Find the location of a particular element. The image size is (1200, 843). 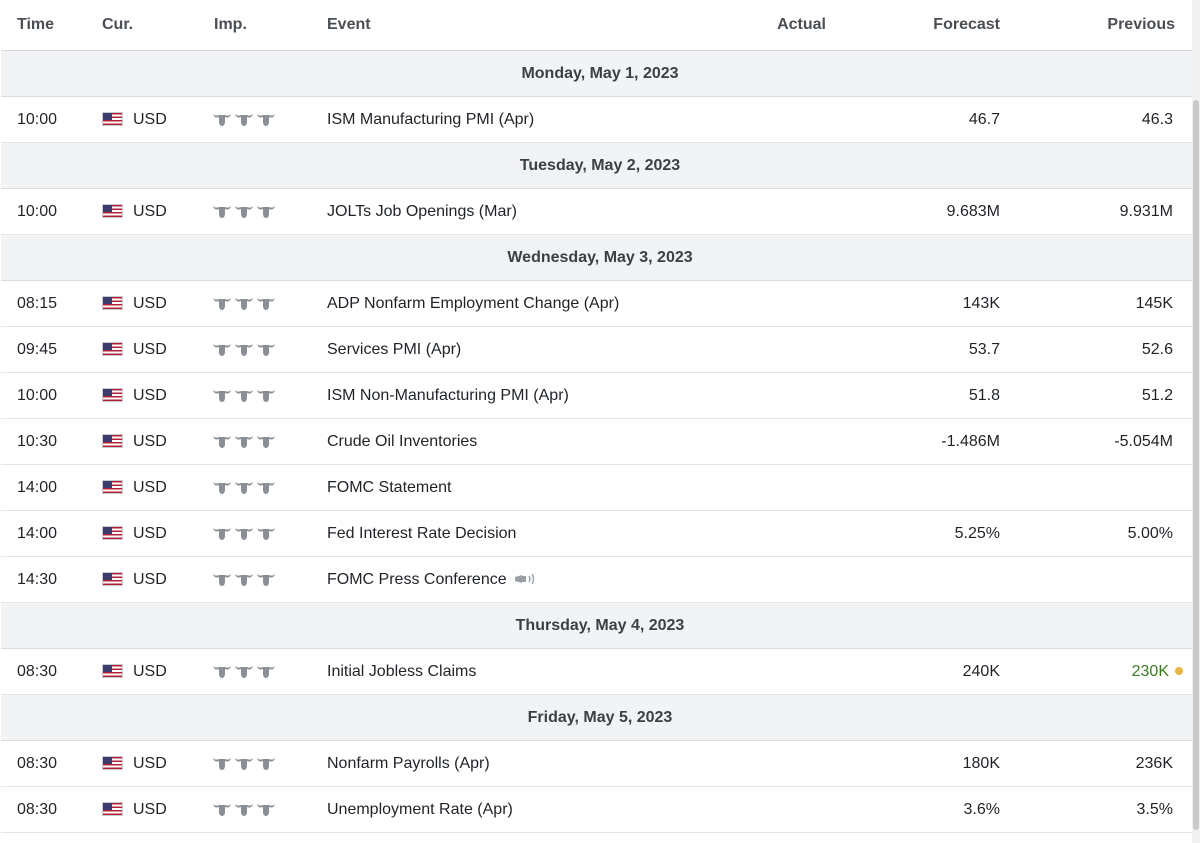

event-previous: 9.931M is located at coordinates (1146, 211).